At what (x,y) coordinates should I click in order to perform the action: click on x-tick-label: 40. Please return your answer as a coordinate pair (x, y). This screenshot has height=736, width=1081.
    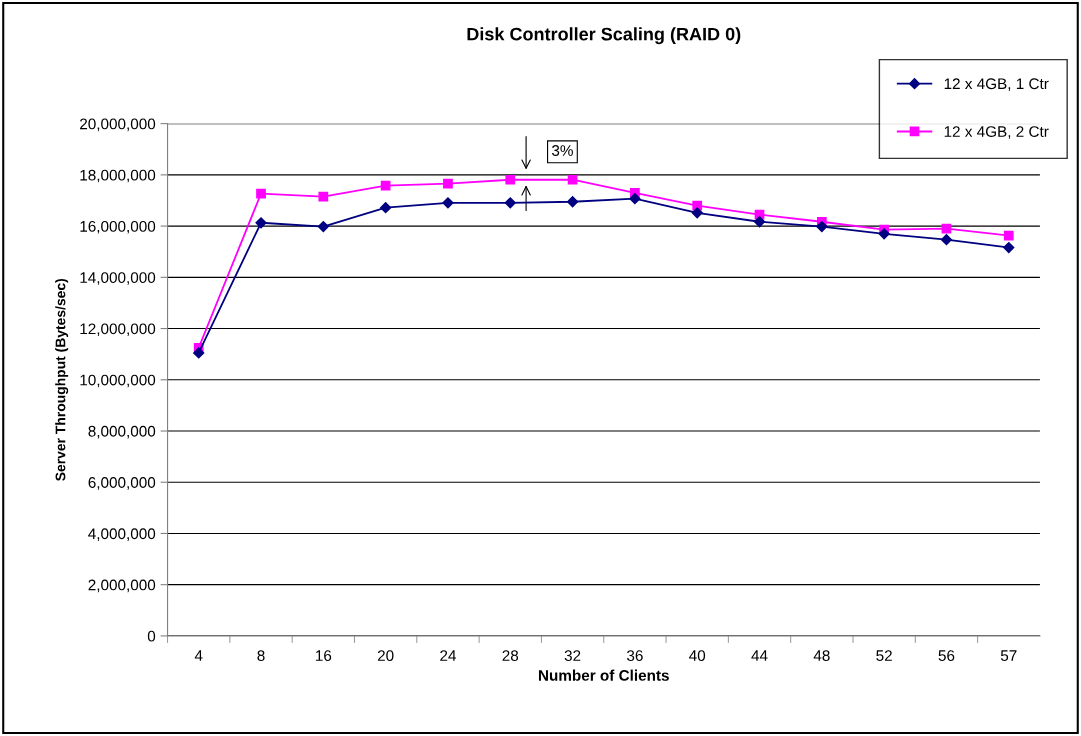
    Looking at the image, I should click on (697, 656).